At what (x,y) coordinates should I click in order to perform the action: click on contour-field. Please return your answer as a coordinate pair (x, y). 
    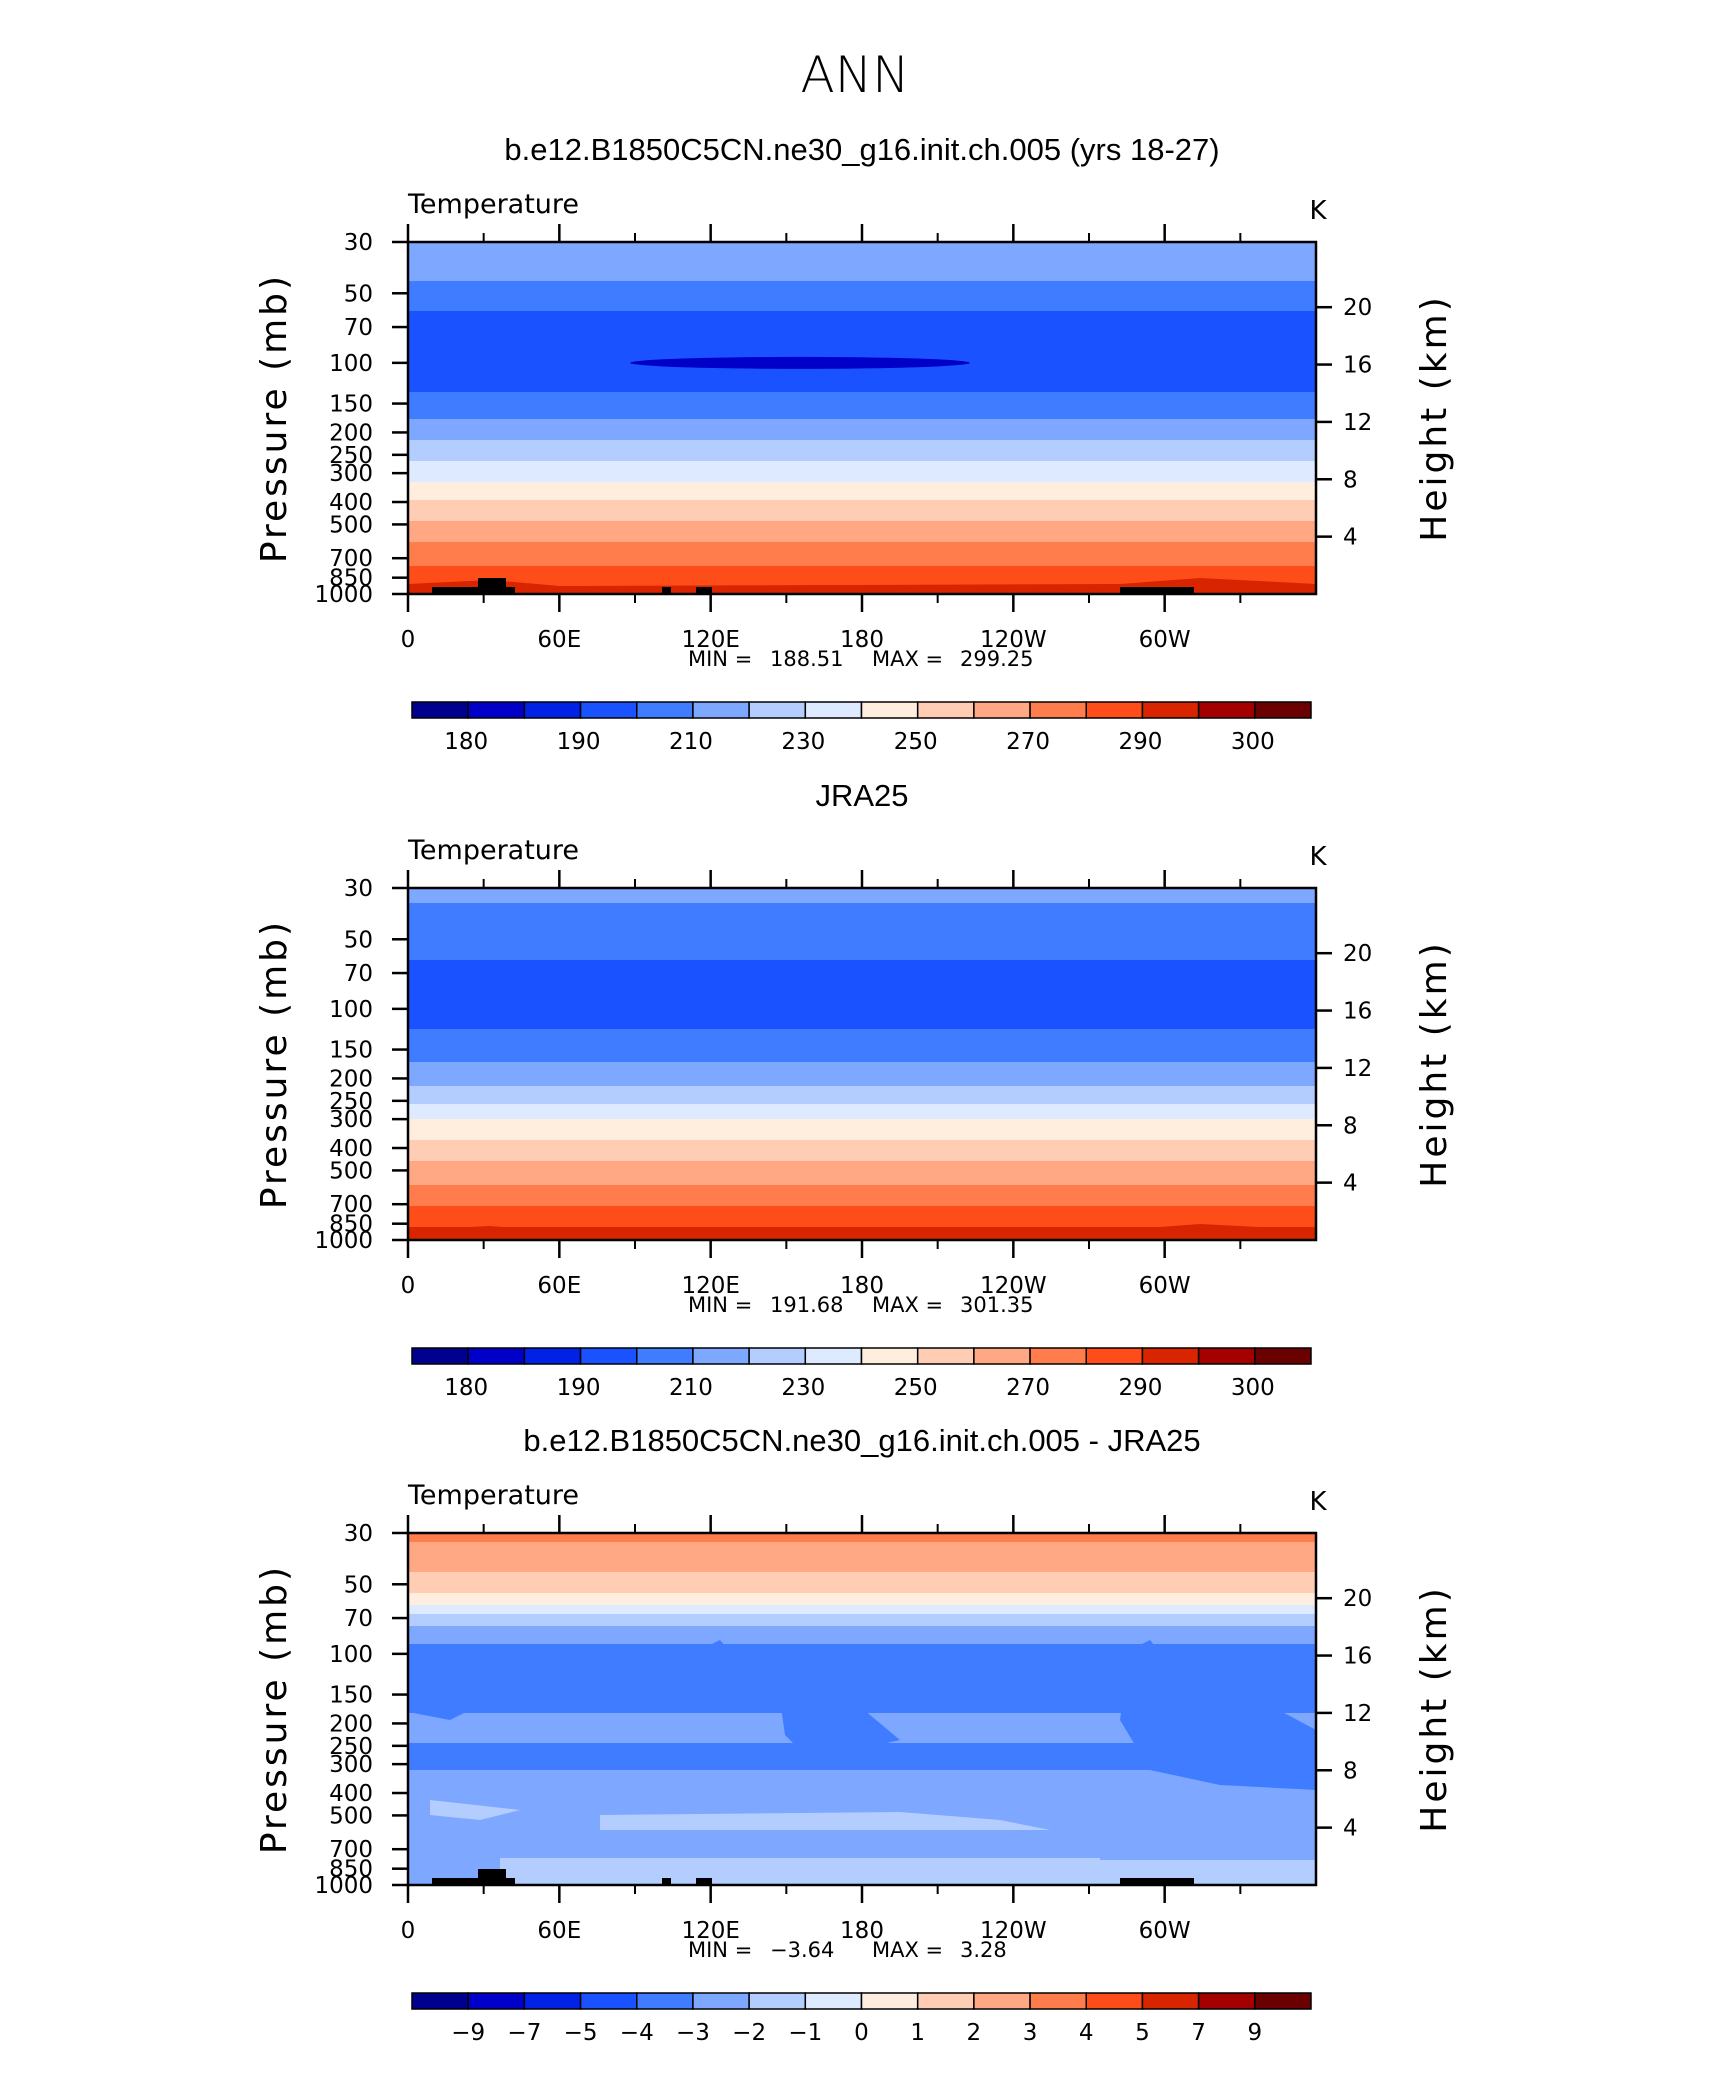
    Looking at the image, I should click on (862, 1709).